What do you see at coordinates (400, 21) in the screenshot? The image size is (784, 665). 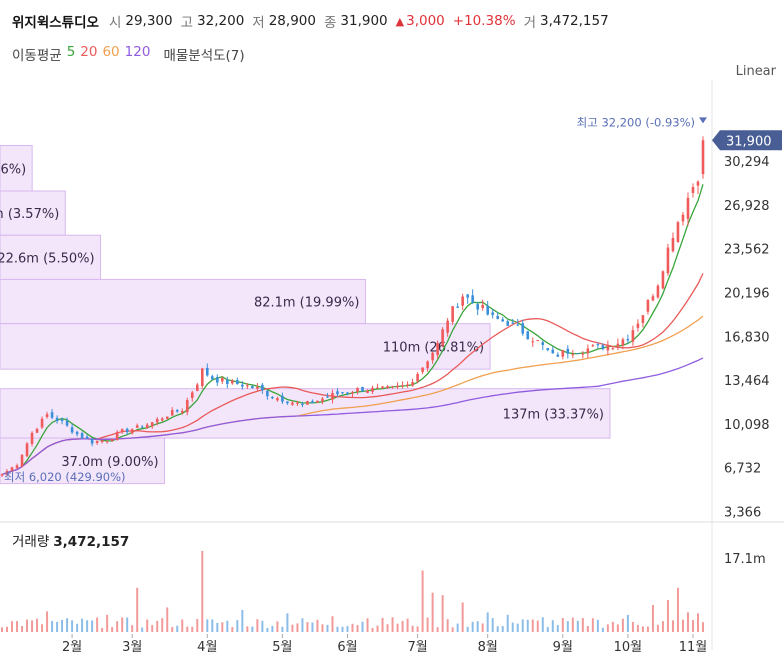 I see `up-triangle-icon: ▲` at bounding box center [400, 21].